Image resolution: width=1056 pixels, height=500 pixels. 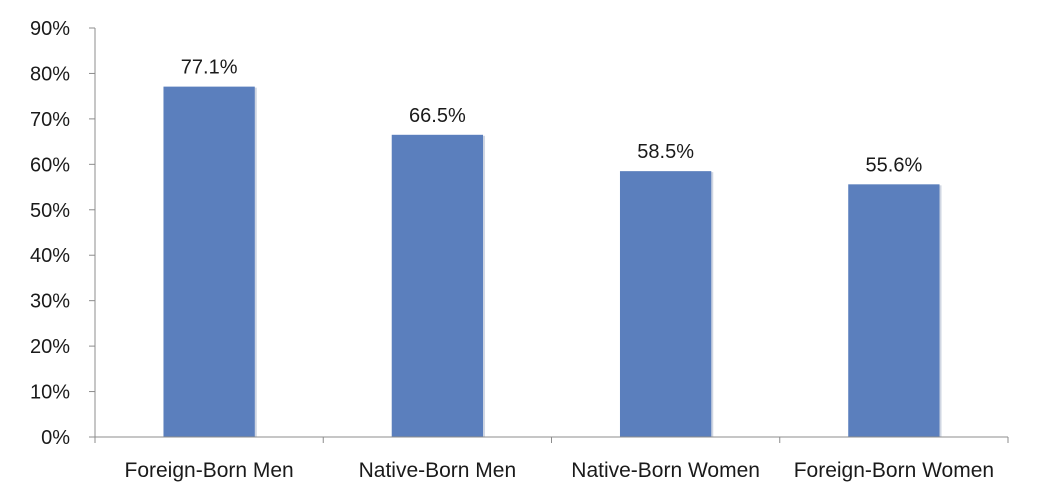 What do you see at coordinates (50, 302) in the screenshot?
I see `y-tick-label-30: 30%` at bounding box center [50, 302].